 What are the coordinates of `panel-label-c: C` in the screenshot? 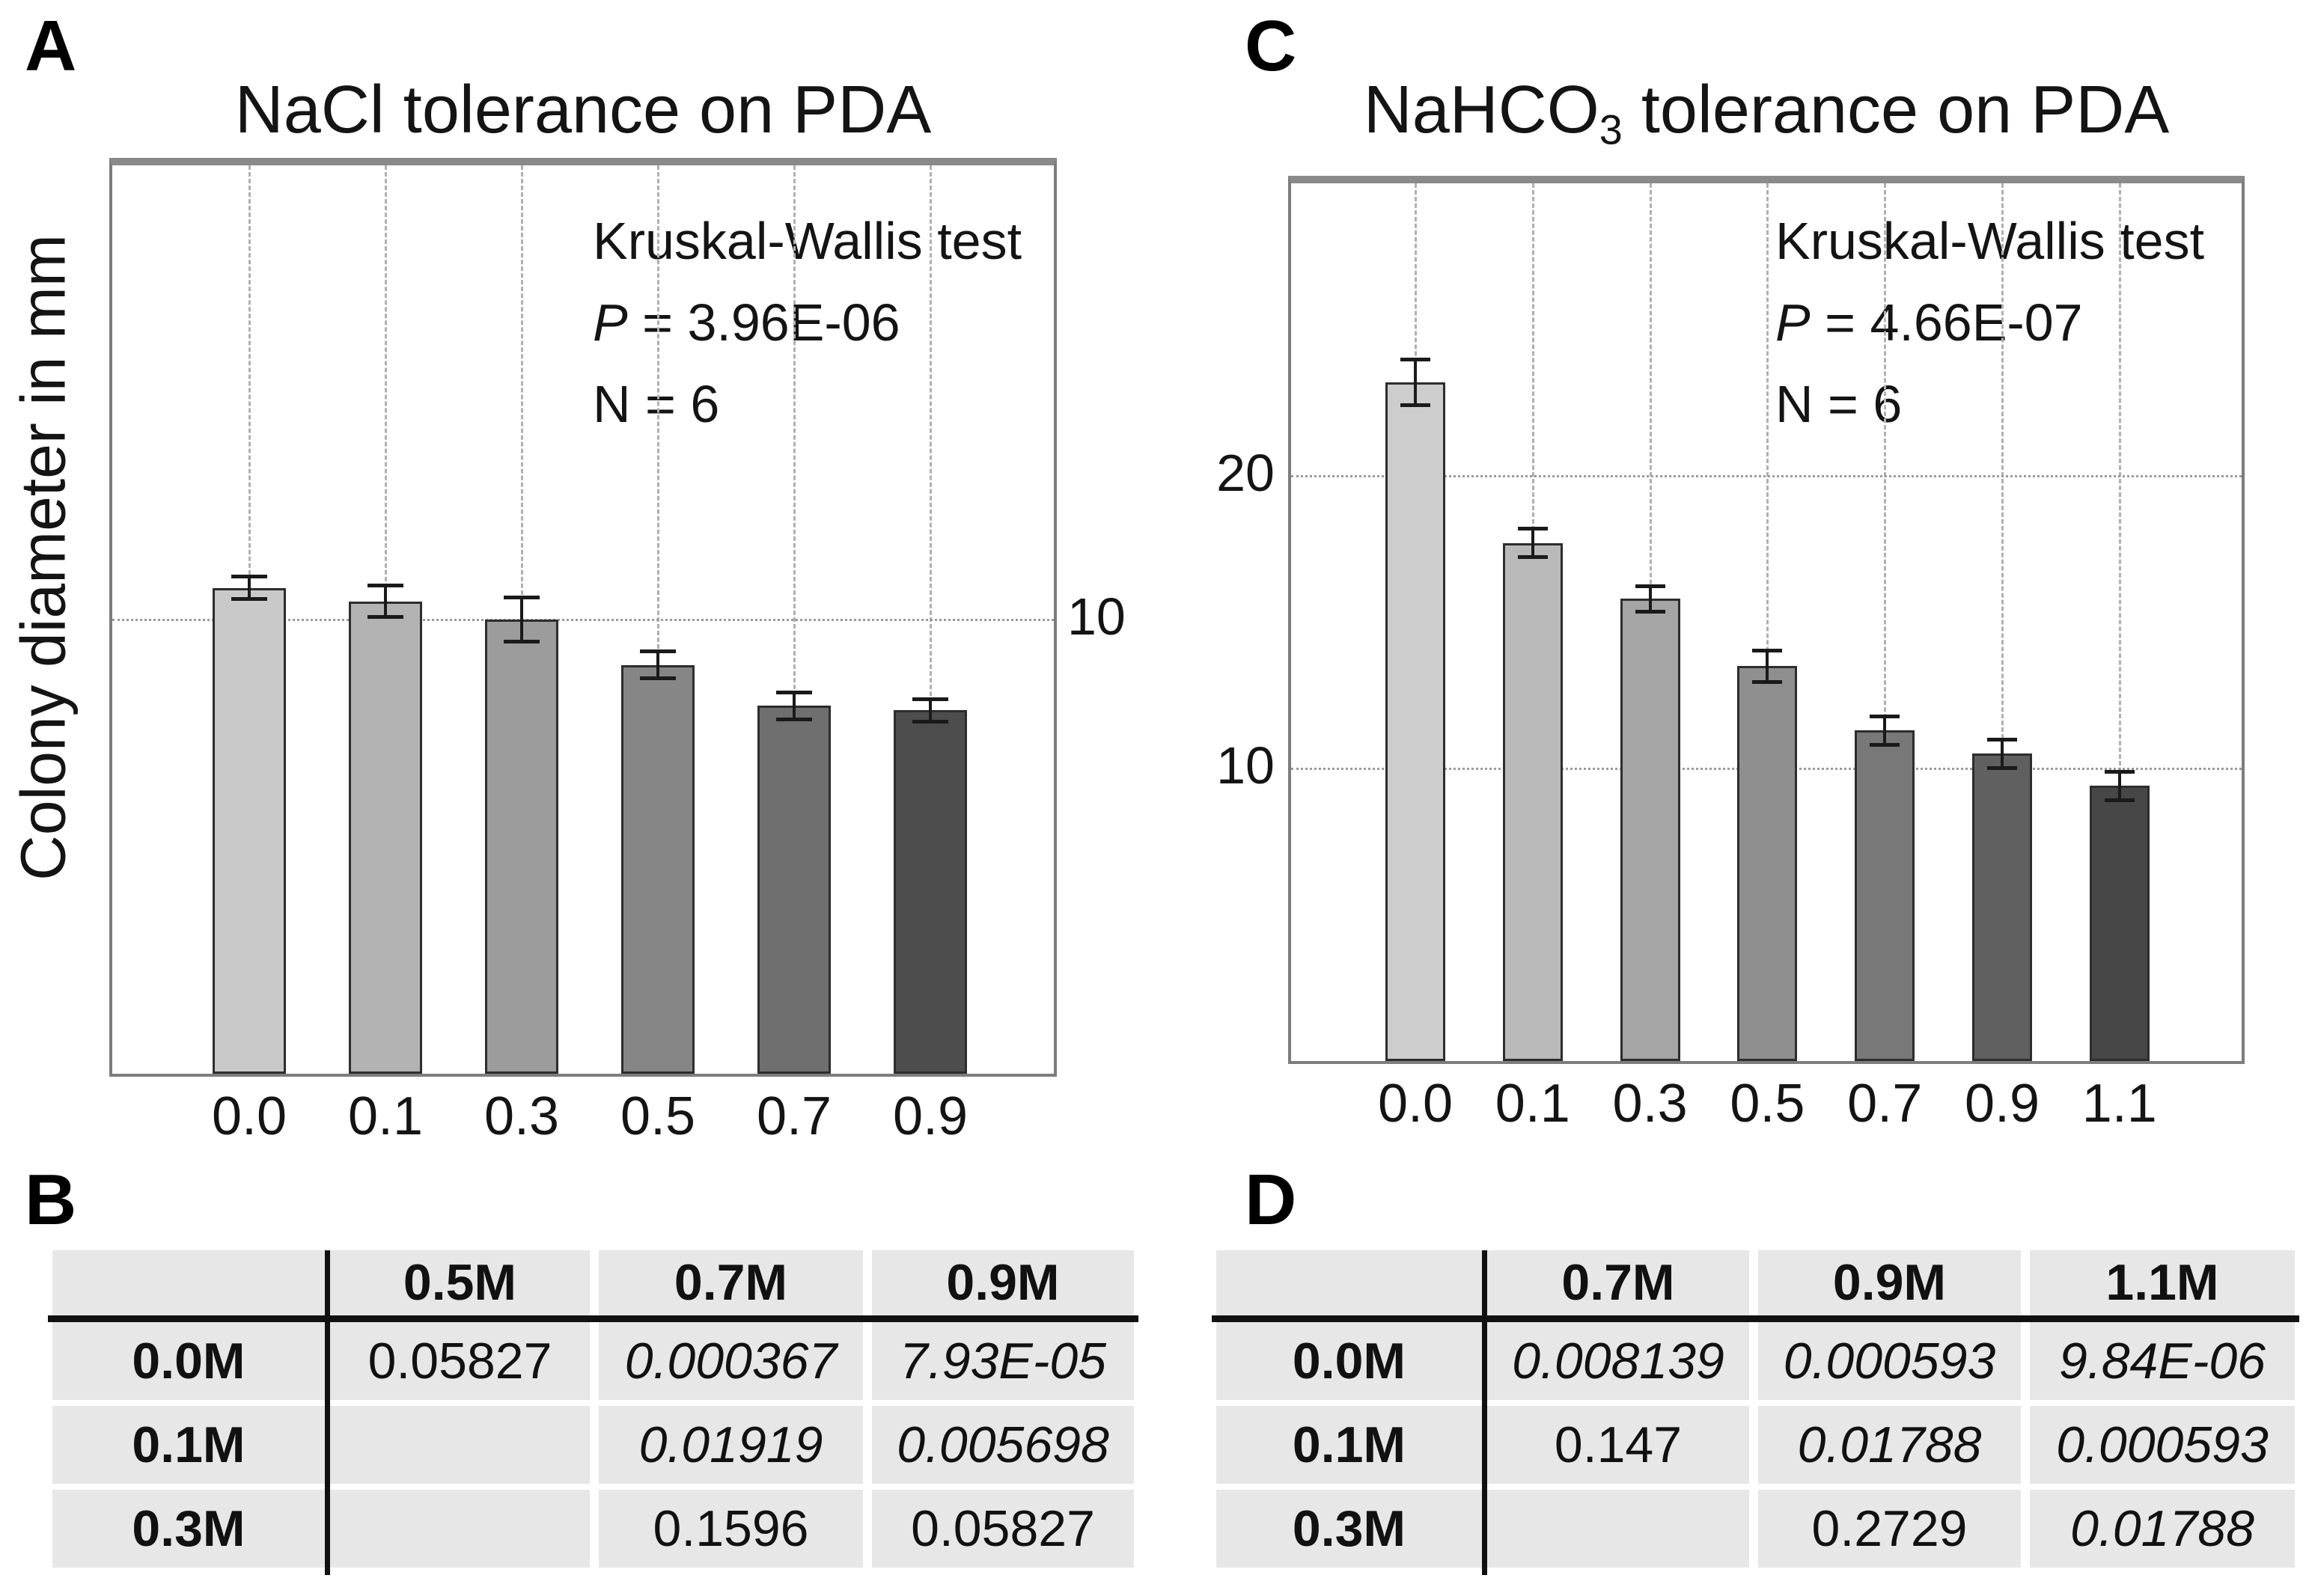 It's located at (1271, 46).